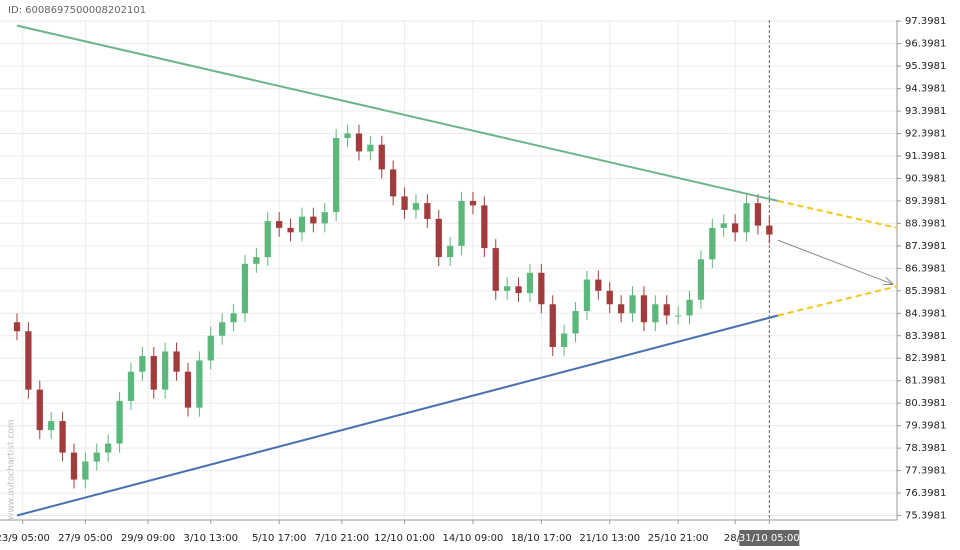 The image size is (960, 550). Describe the element at coordinates (925, 516) in the screenshot. I see `y-tick-label: 75.3981` at that location.